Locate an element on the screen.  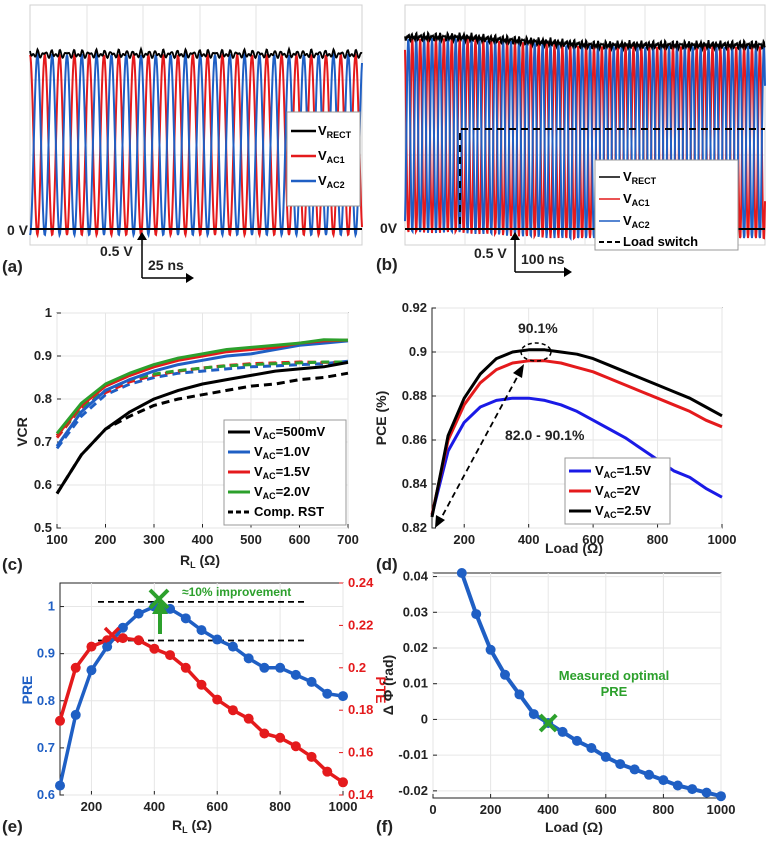
x-tick-label: 300 is located at coordinates (154, 539).